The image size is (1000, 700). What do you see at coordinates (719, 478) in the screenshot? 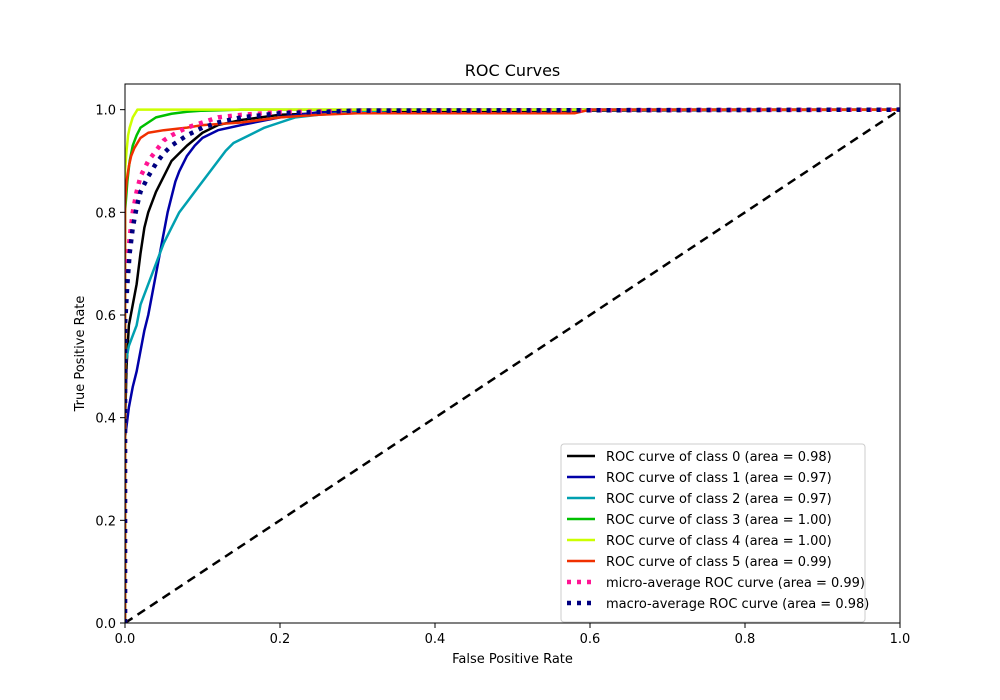
I see `legend-label: ROC curve of class 1 (area = 0.97)` at bounding box center [719, 478].